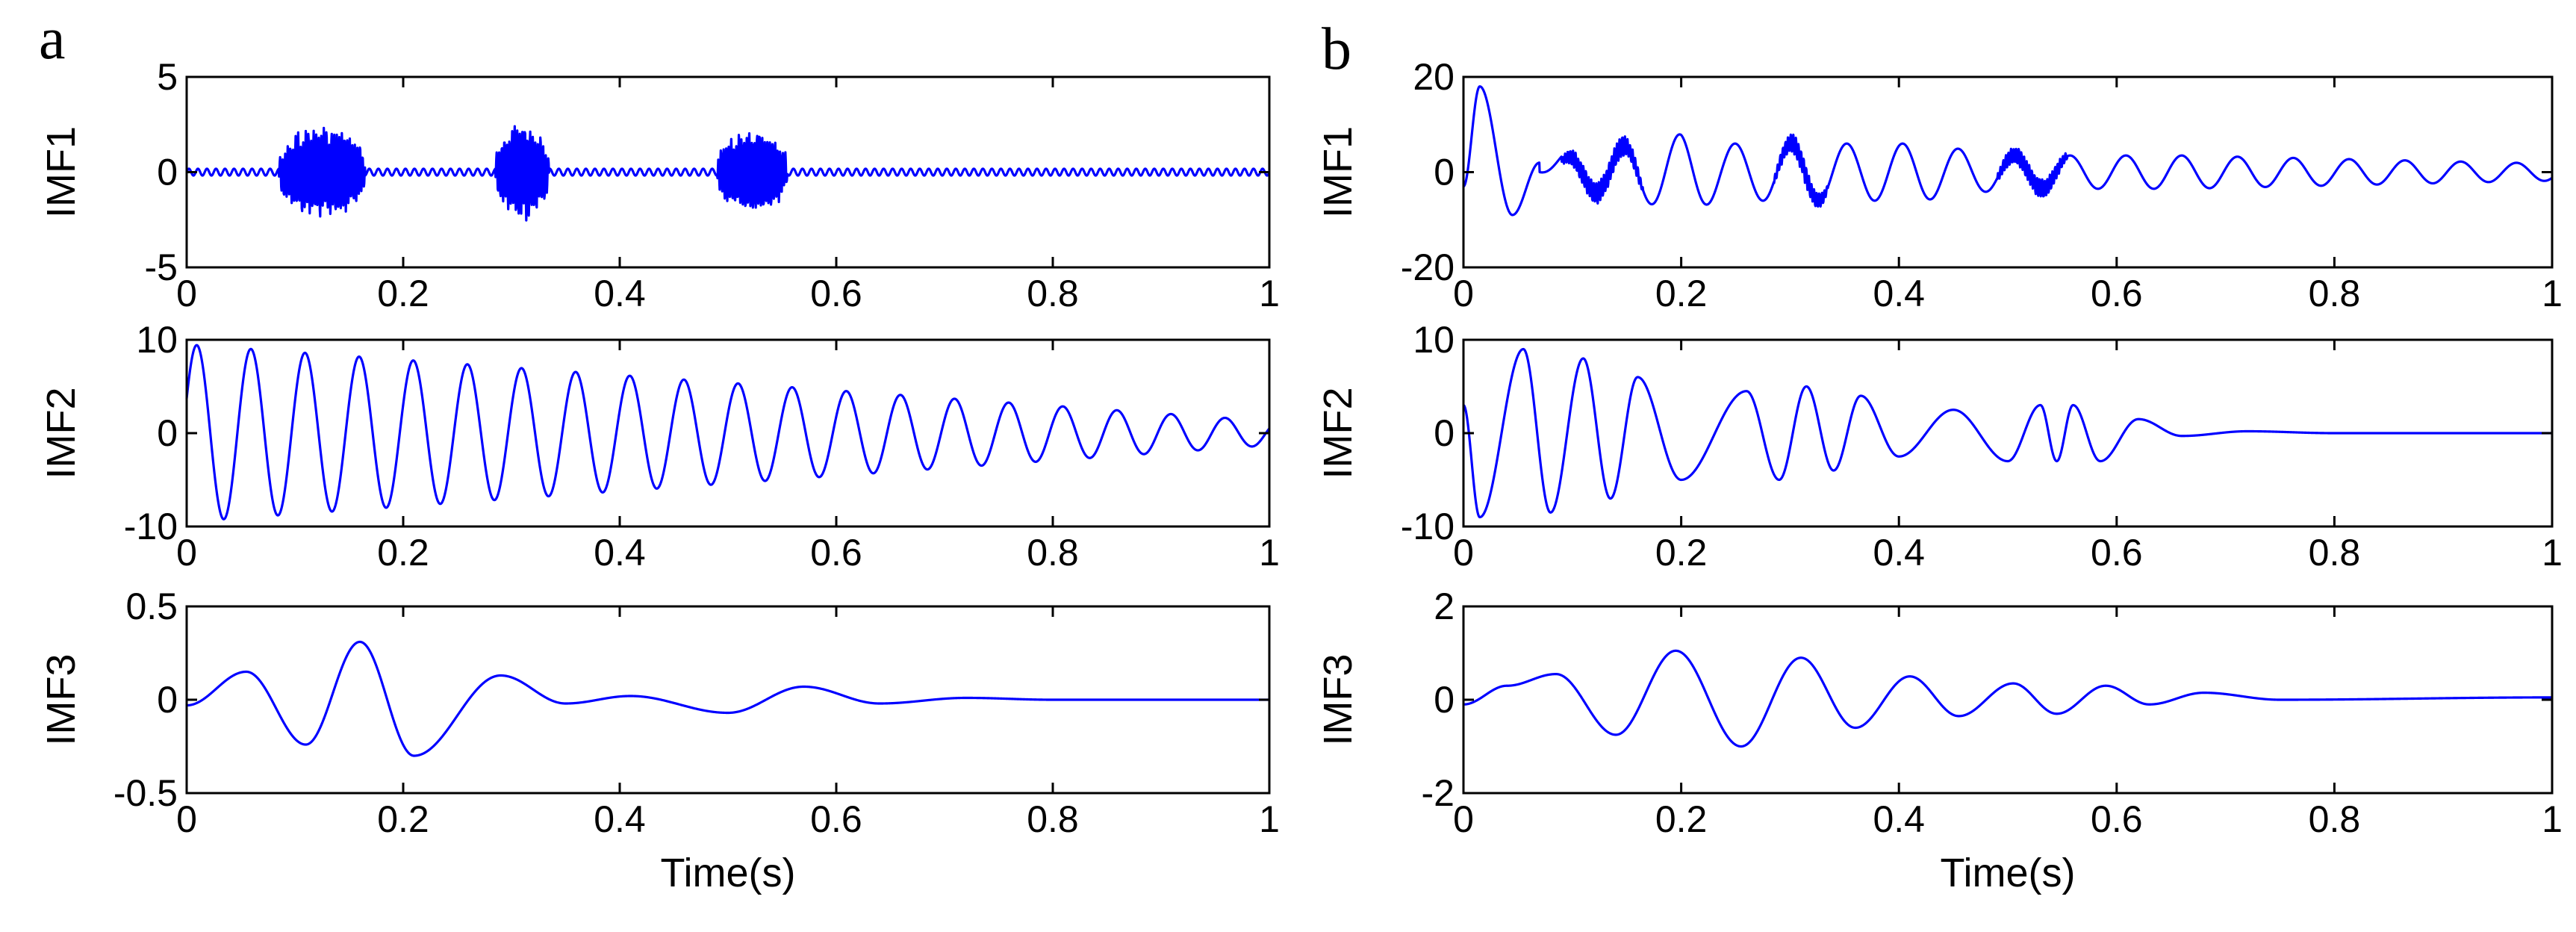 The height and width of the screenshot is (932, 2576). I want to click on panel-label-b: b, so click(1336, 49).